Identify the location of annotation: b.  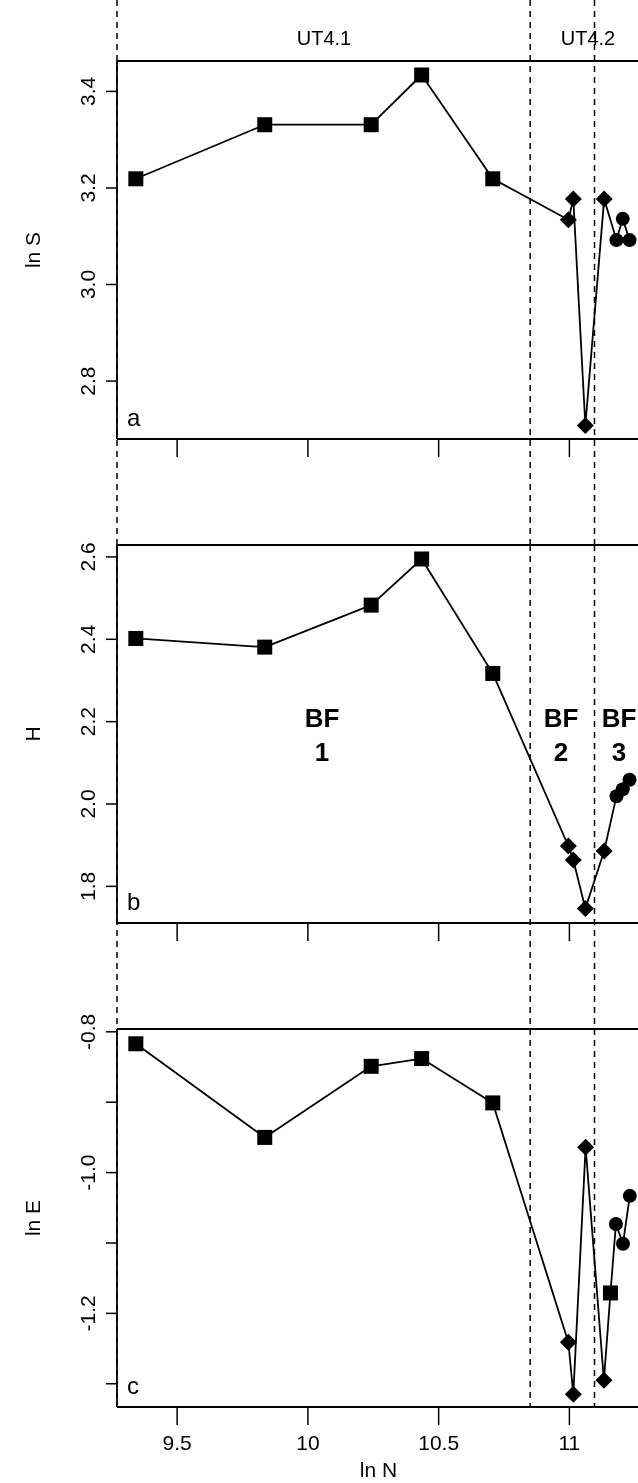
(134, 901).